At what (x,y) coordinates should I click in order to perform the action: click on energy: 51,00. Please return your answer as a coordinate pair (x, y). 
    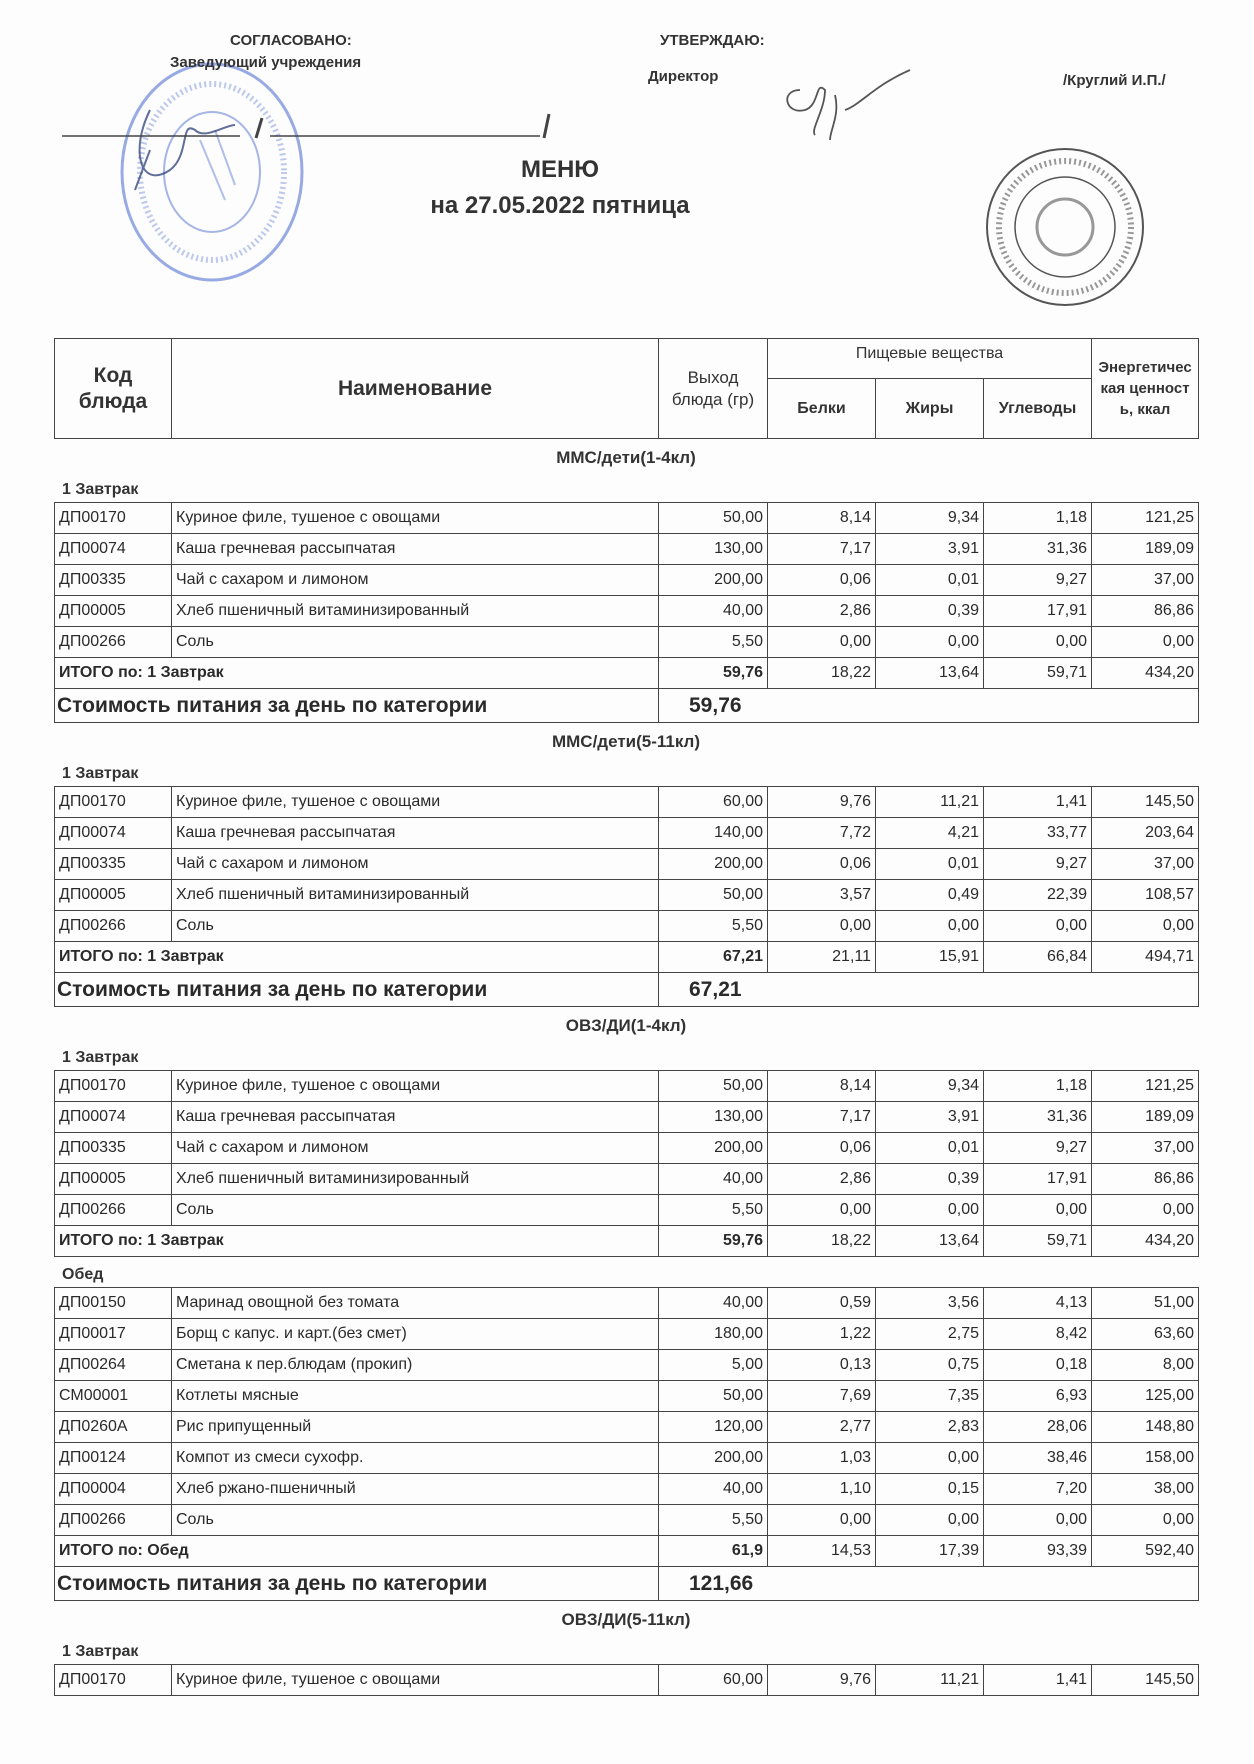
    Looking at the image, I should click on (1145, 1303).